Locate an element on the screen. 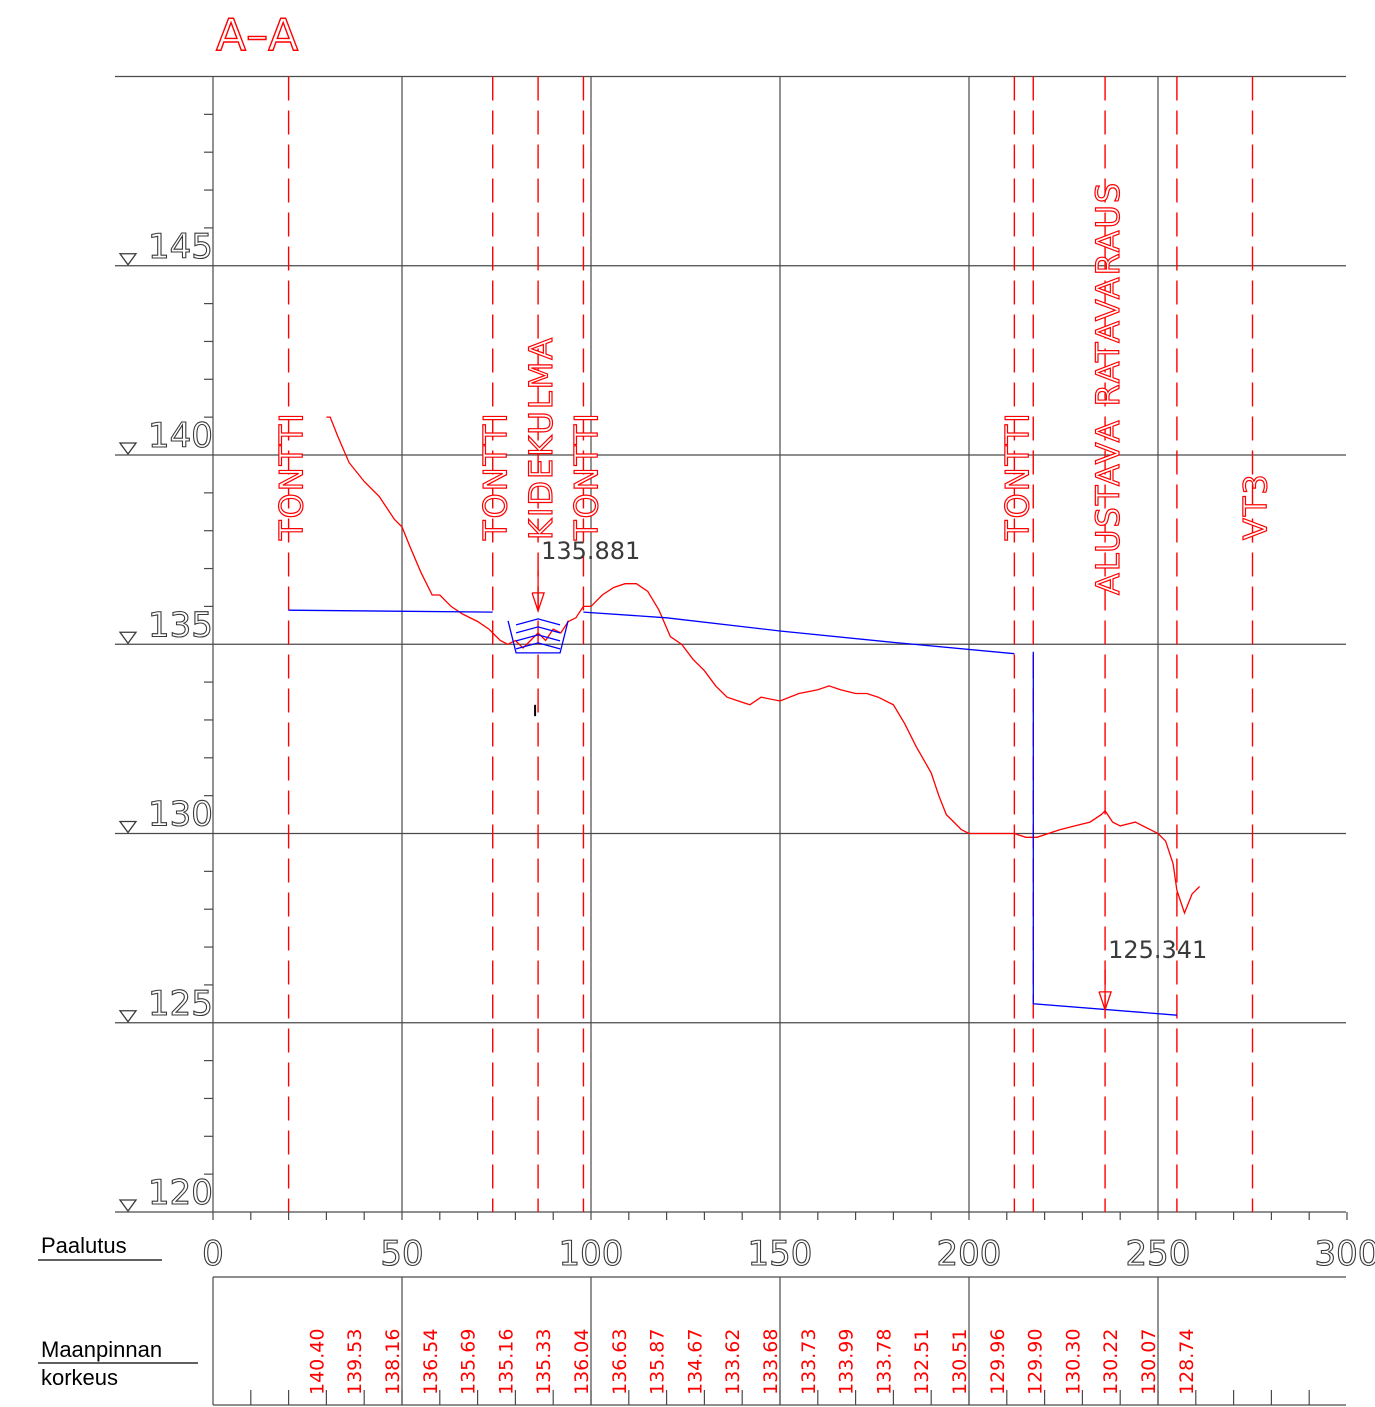  x-tick-label: 200 is located at coordinates (969, 1254).